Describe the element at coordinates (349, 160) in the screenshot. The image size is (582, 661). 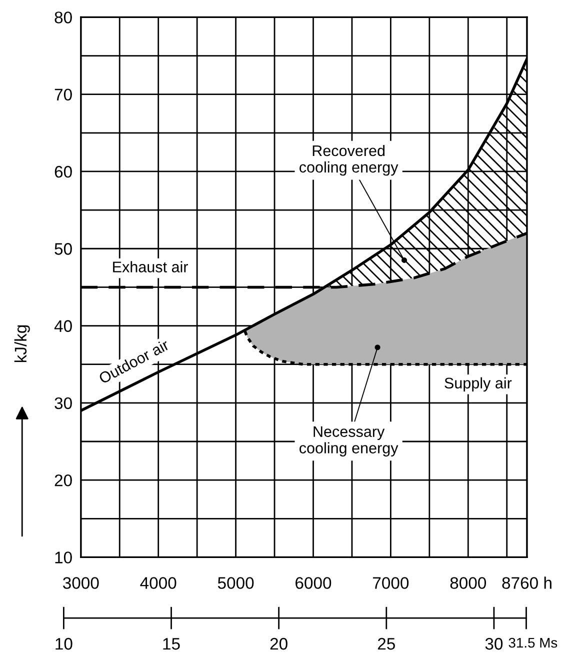
I see `annotation: Recovered cooling energy` at that location.